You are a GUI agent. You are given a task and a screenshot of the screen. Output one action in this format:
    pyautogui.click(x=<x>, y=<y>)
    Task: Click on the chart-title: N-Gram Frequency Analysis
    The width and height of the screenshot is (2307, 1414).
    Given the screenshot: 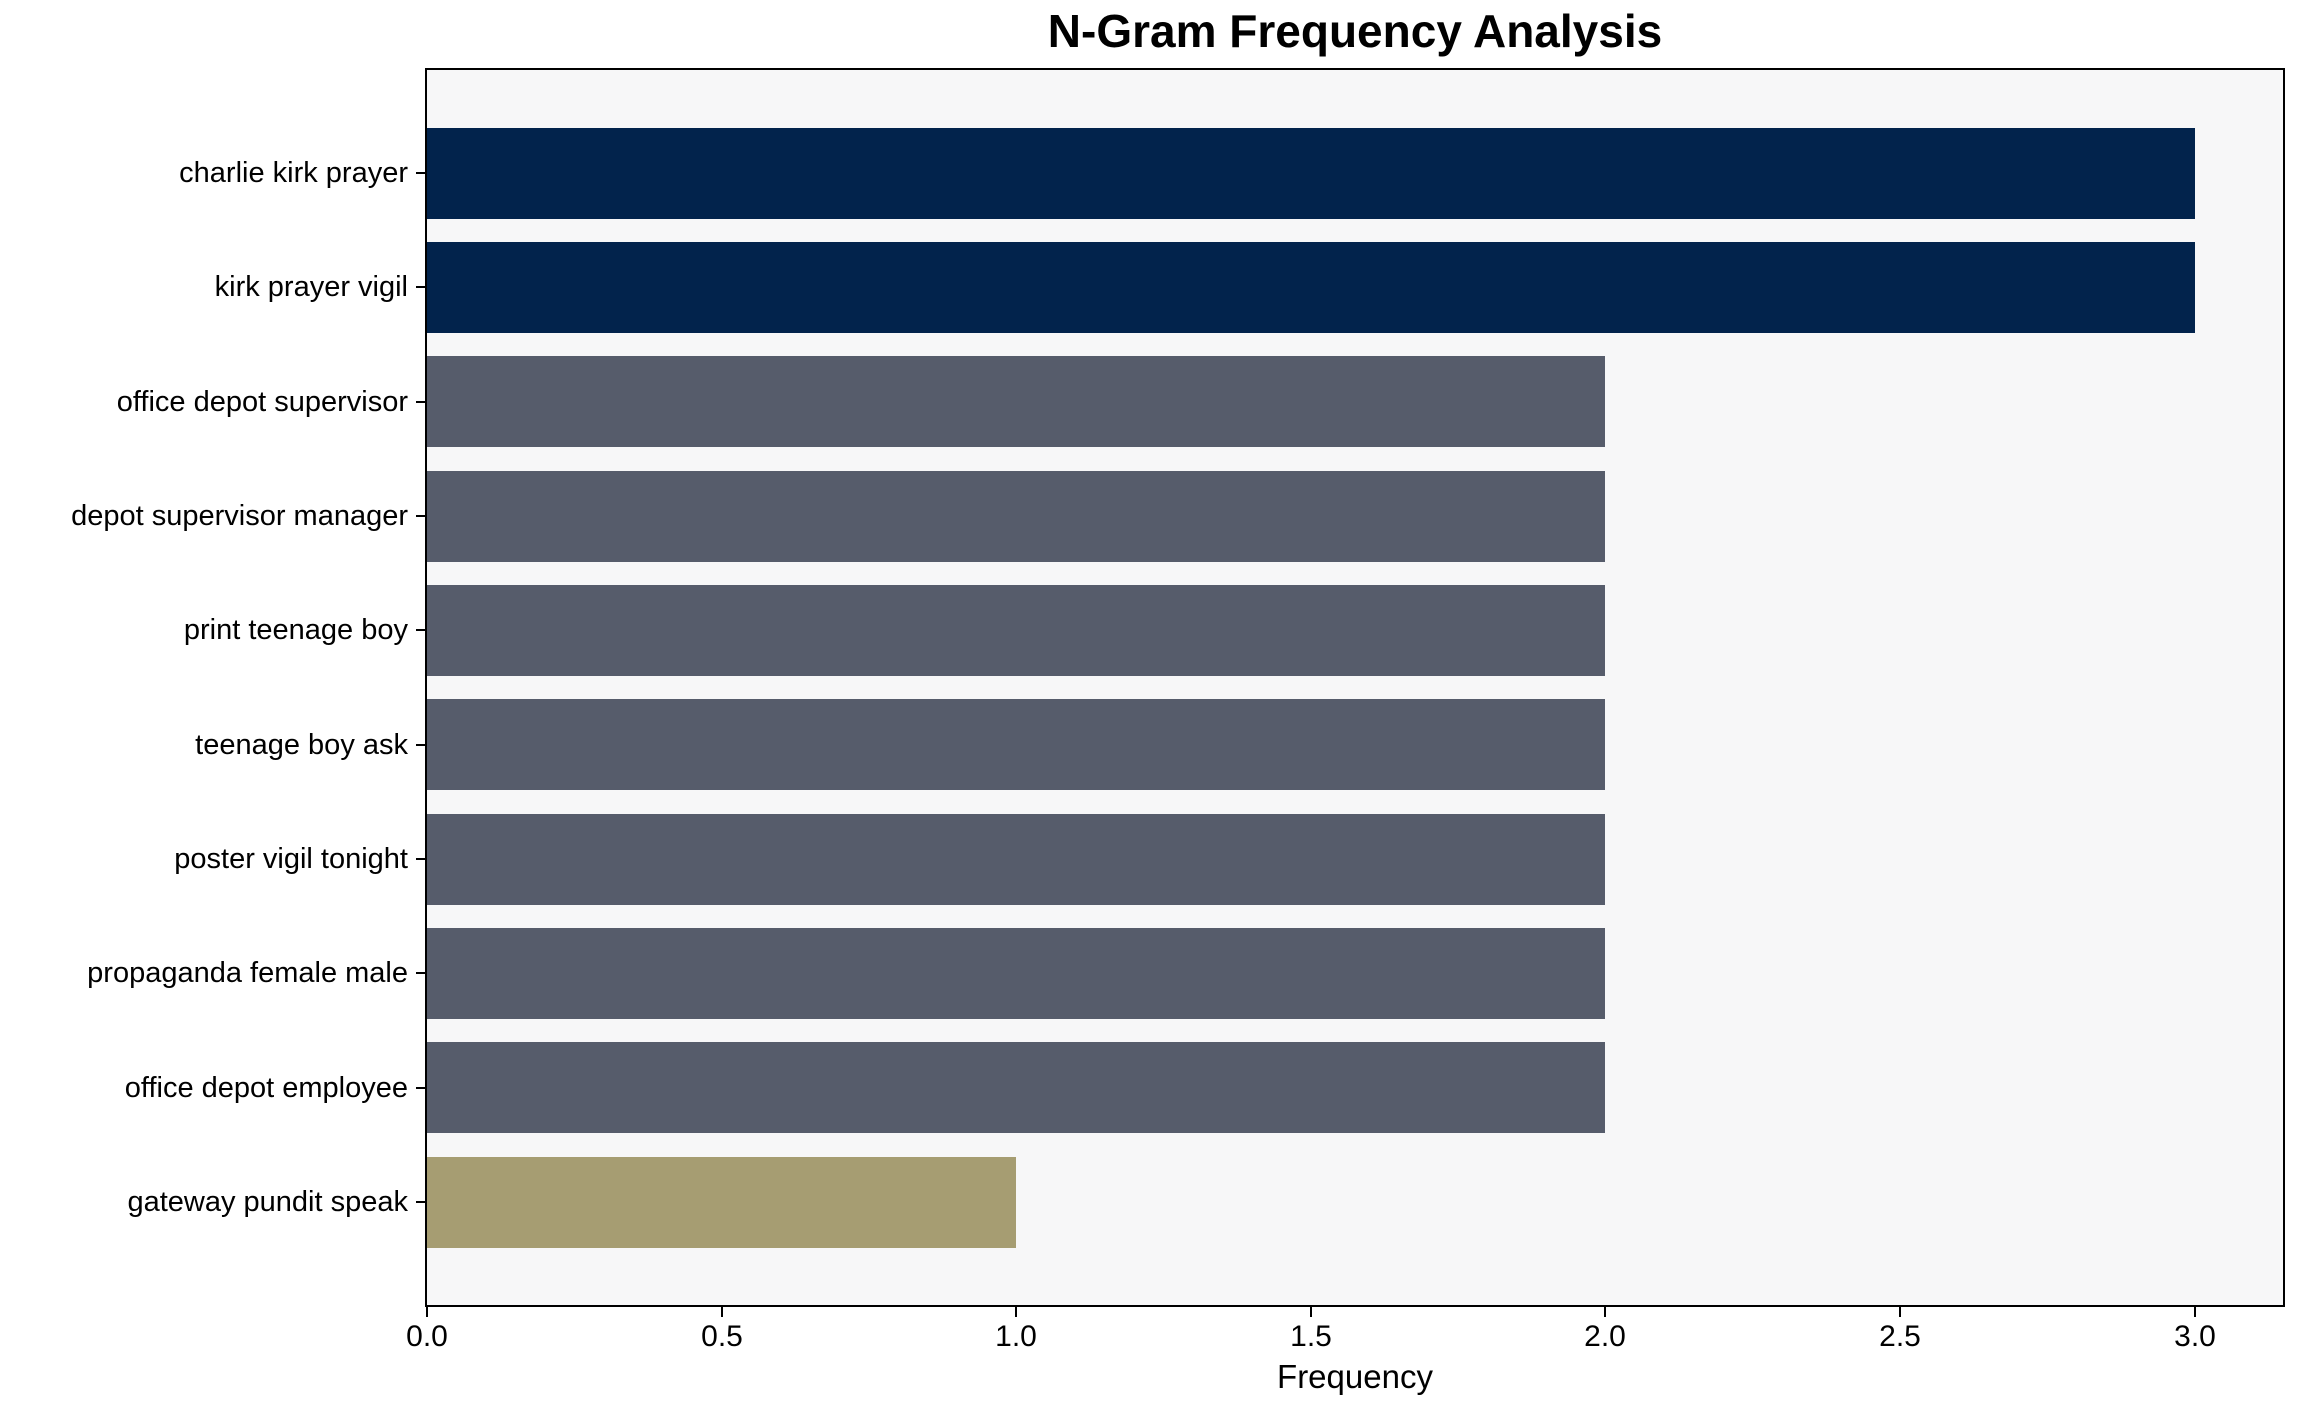 What is the action you would take?
    pyautogui.click(x=1355, y=31)
    